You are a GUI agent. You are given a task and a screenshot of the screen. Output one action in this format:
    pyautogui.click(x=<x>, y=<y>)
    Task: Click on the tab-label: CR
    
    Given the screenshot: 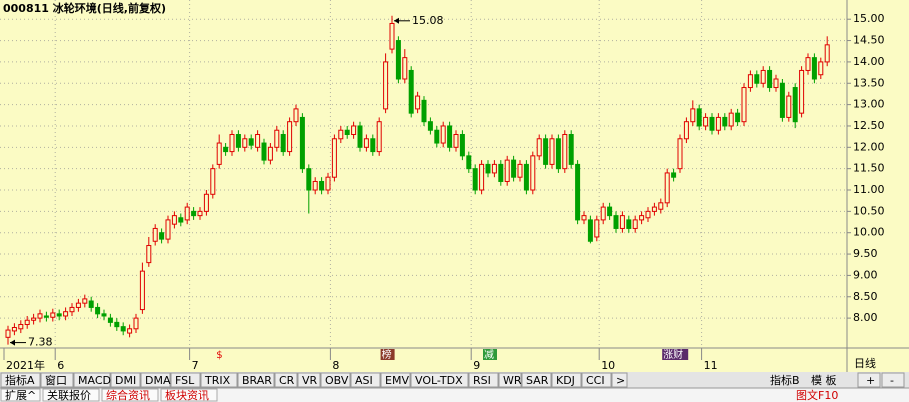 What is the action you would take?
    pyautogui.click(x=287, y=380)
    